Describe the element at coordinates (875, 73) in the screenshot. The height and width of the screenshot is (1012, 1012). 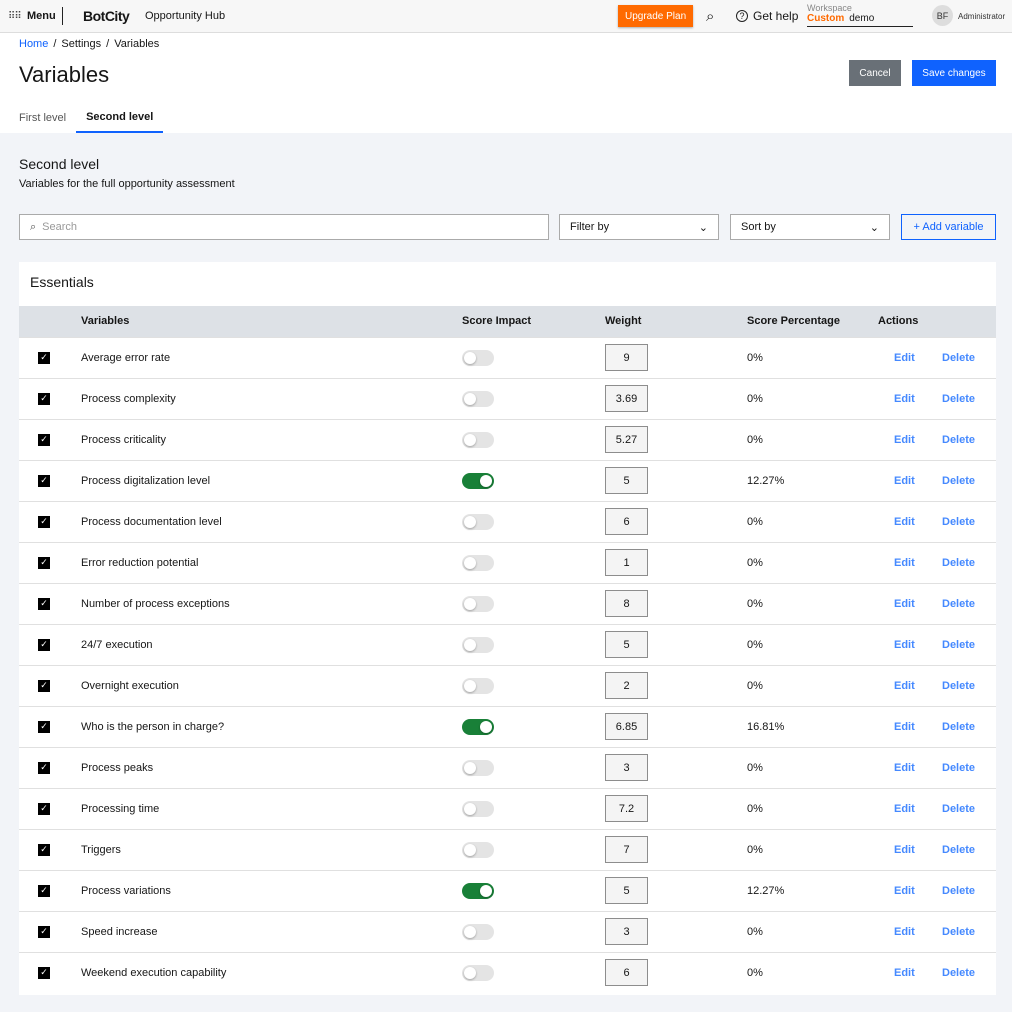
I see `cancel-button: Cancel` at that location.